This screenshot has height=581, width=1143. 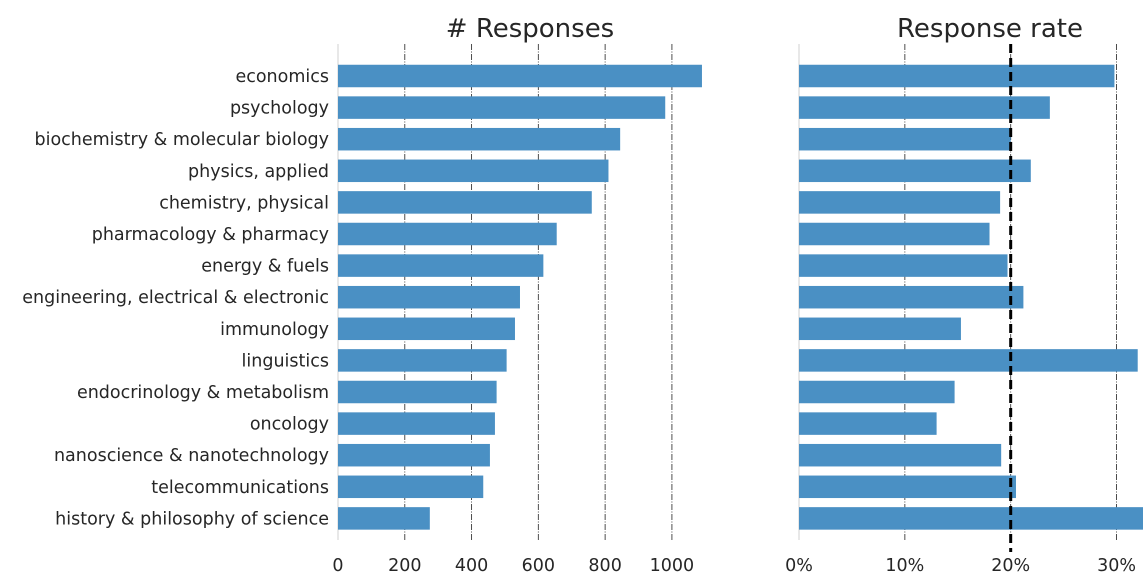 I want to click on responses-tick-label: 600, so click(x=538, y=566).